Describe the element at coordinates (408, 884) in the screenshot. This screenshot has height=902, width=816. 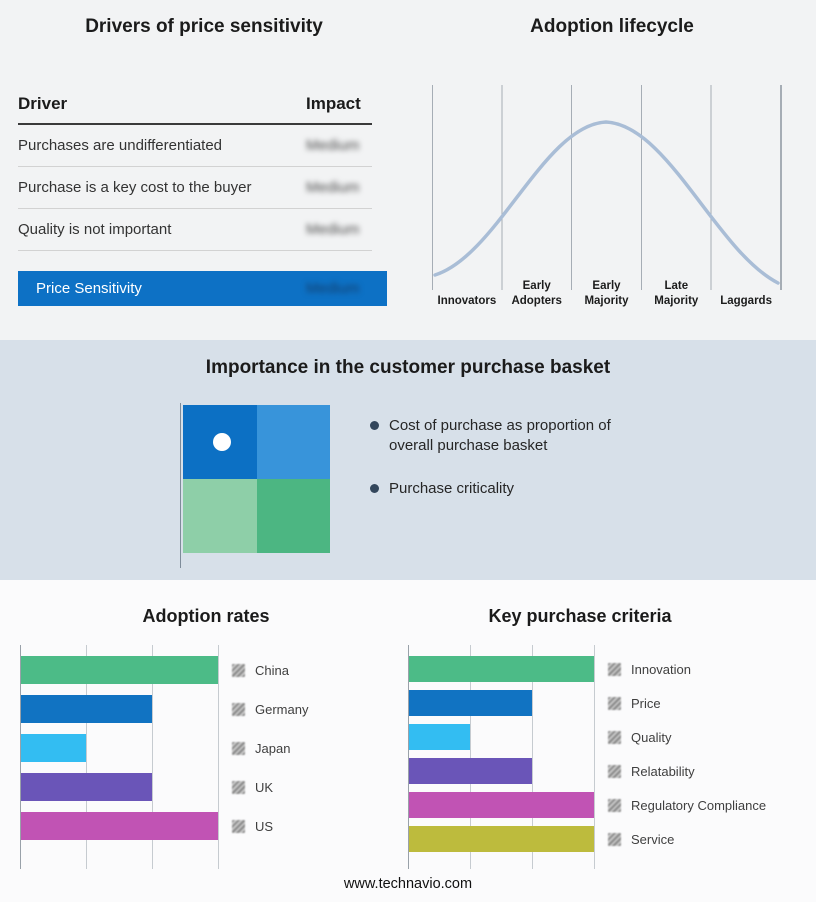
I see `website-footer: www.technavio.com` at that location.